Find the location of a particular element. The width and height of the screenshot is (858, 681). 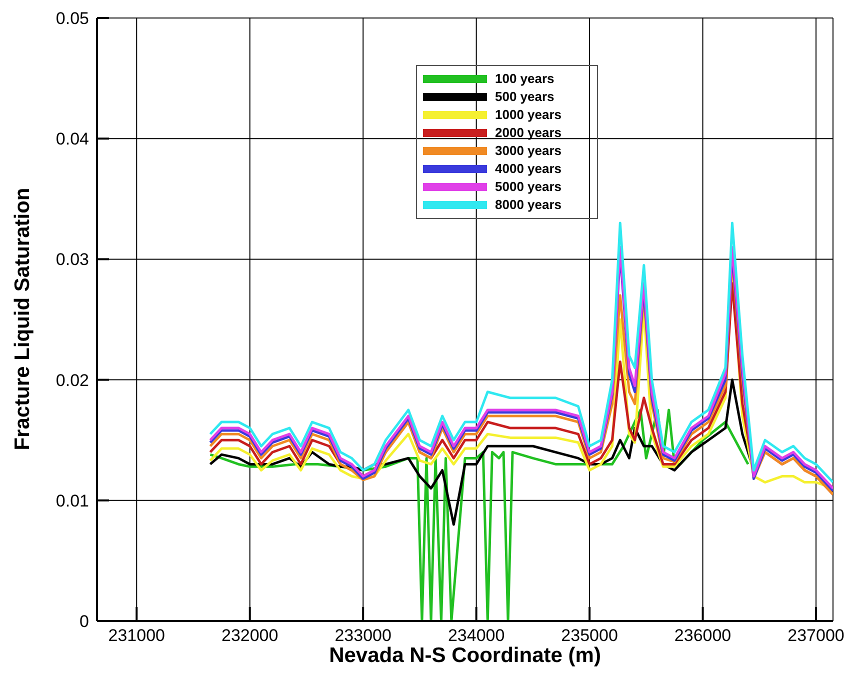

y-tick-label: 0 is located at coordinates (84, 622).